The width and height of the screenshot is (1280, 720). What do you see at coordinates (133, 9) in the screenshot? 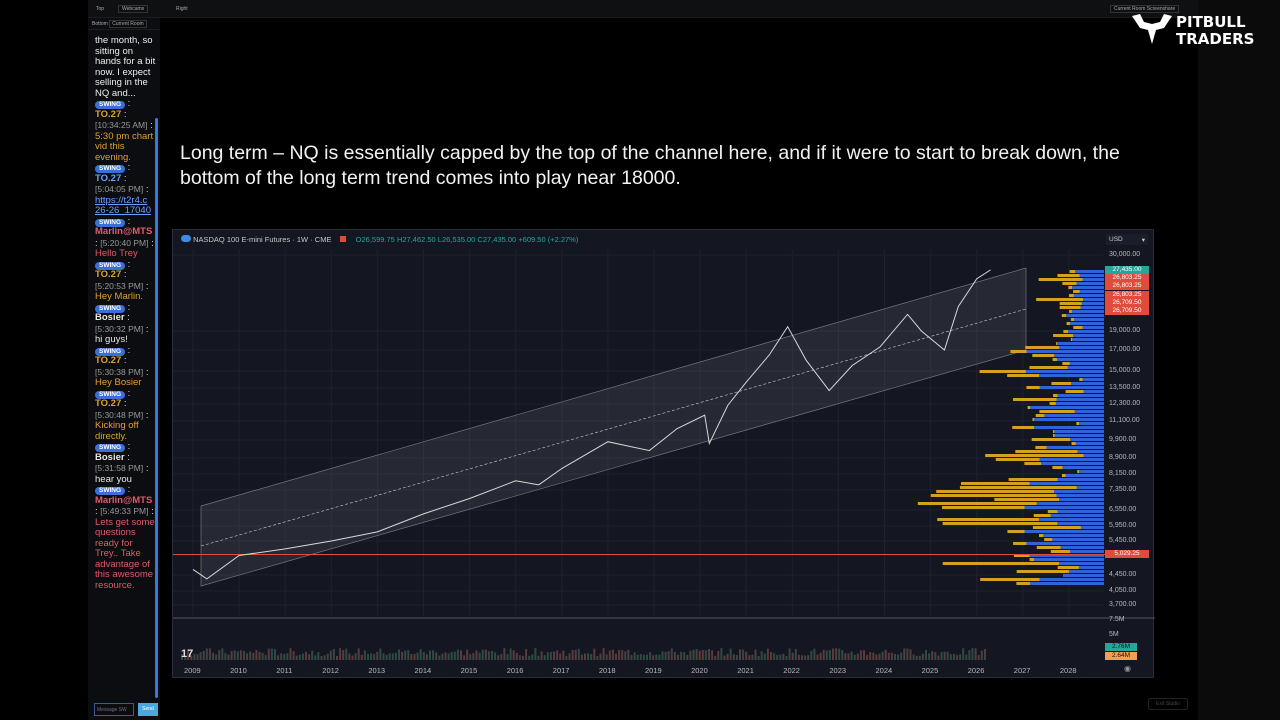
I see `top-select: Webcams` at bounding box center [133, 9].